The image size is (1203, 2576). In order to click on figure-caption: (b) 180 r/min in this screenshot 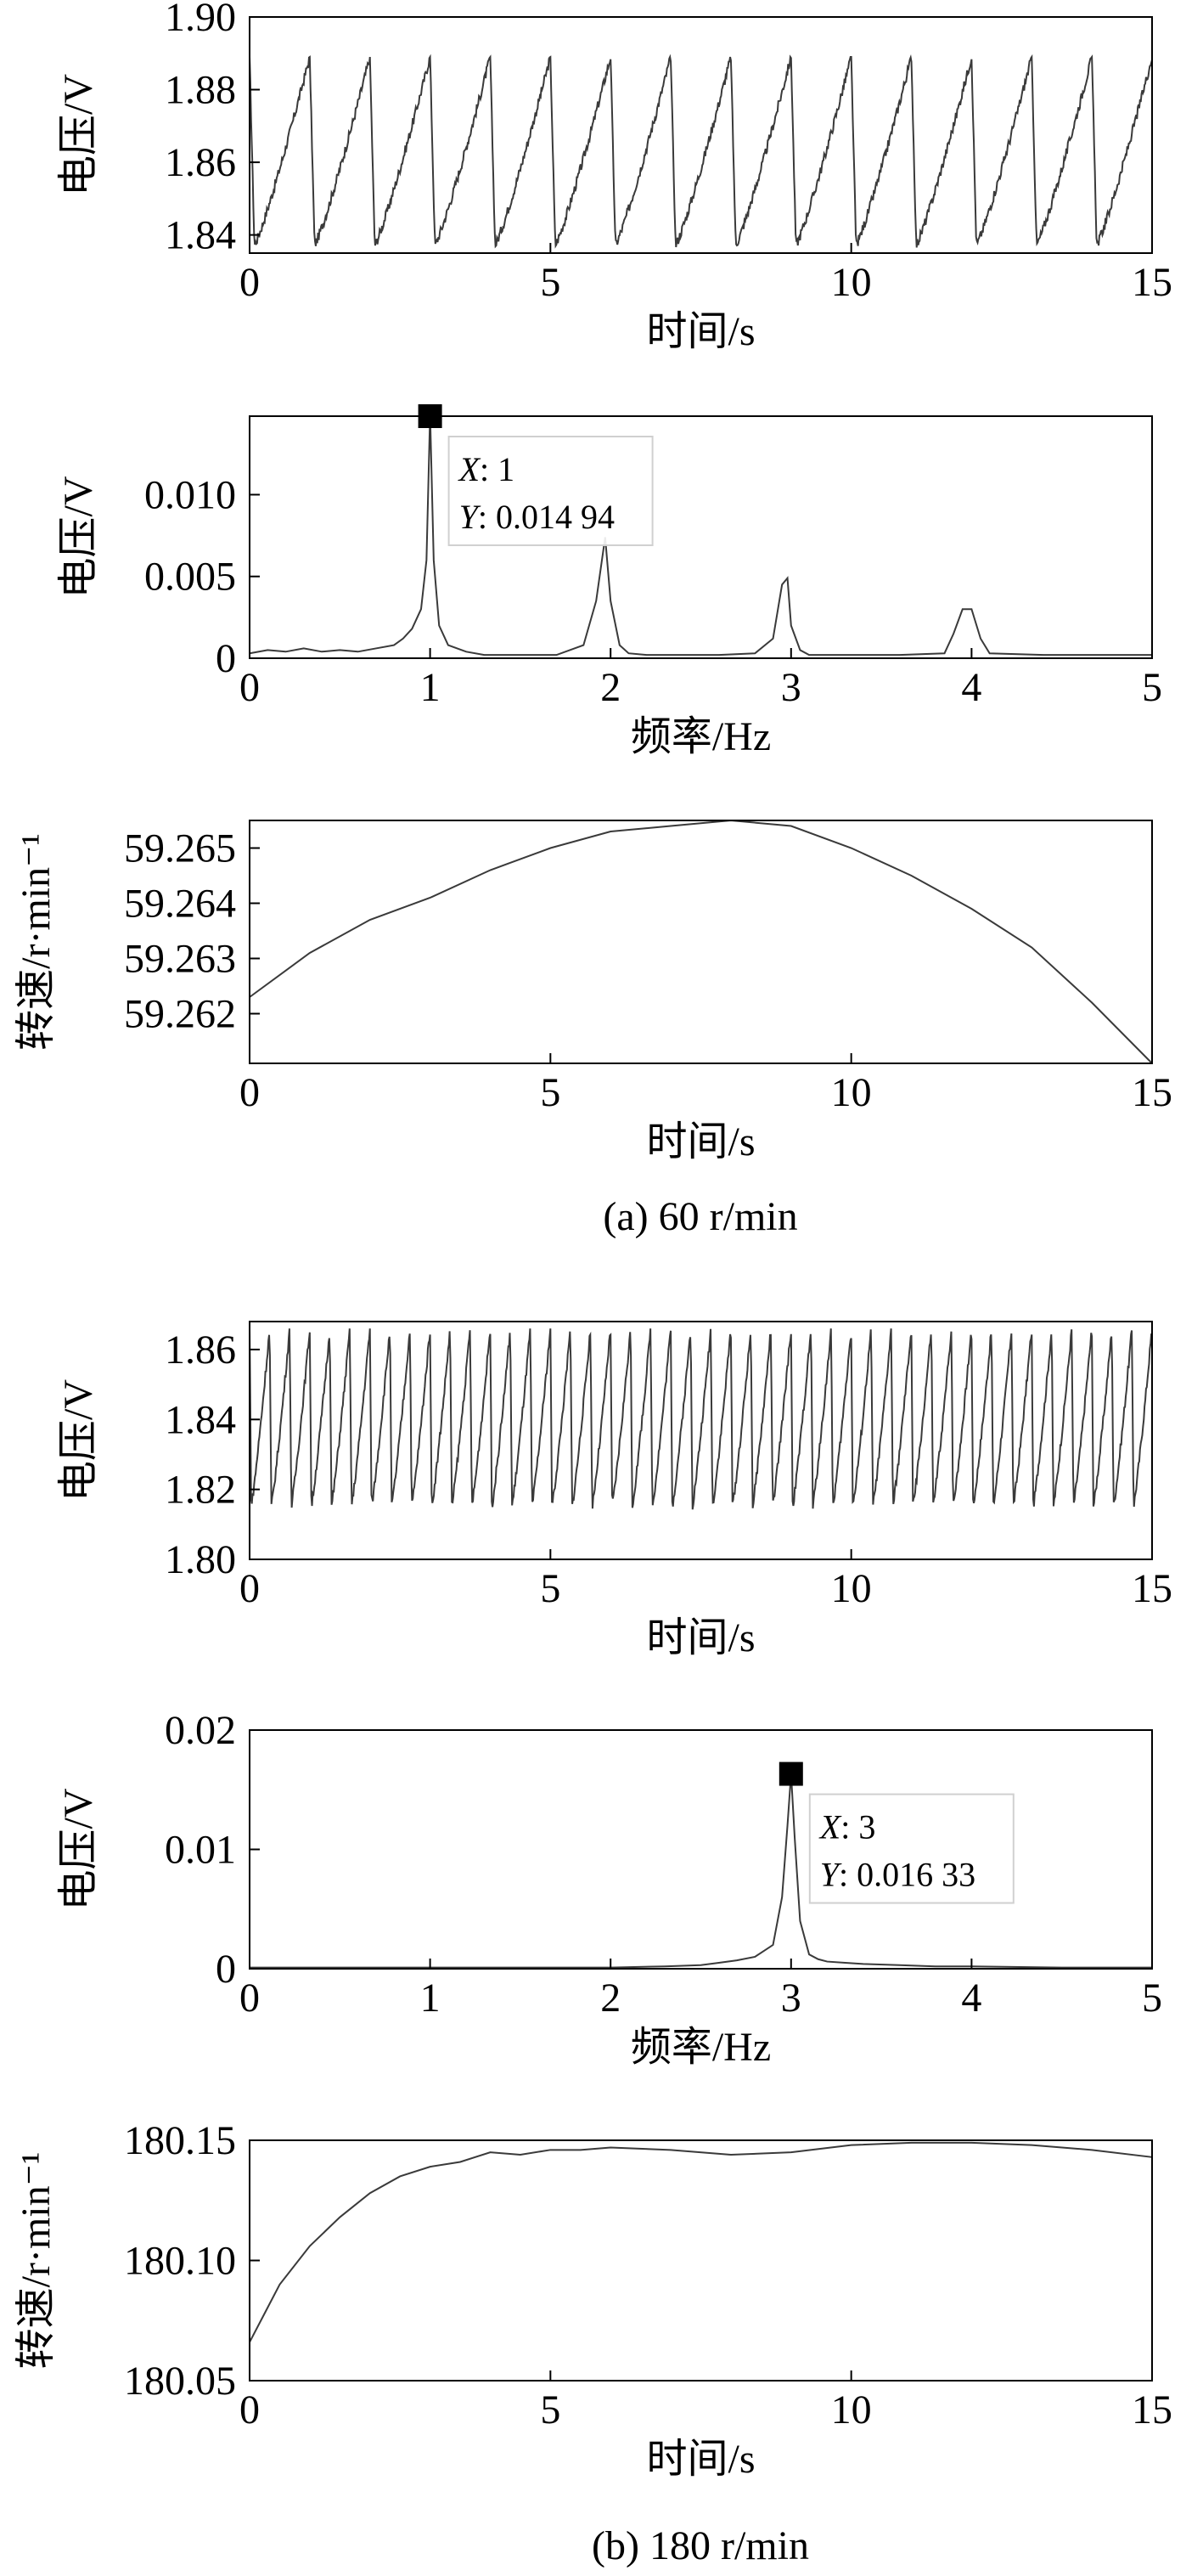, I will do `click(701, 2545)`.